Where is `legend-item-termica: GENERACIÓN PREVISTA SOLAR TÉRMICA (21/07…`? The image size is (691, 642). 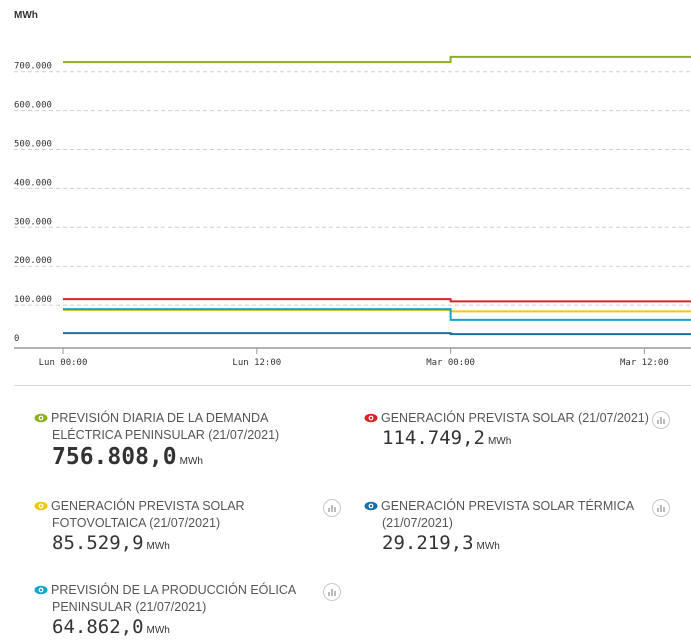 legend-item-termica: GENERACIÓN PREVISTA SOLAR TÉRMICA (21/07… is located at coordinates (509, 528).